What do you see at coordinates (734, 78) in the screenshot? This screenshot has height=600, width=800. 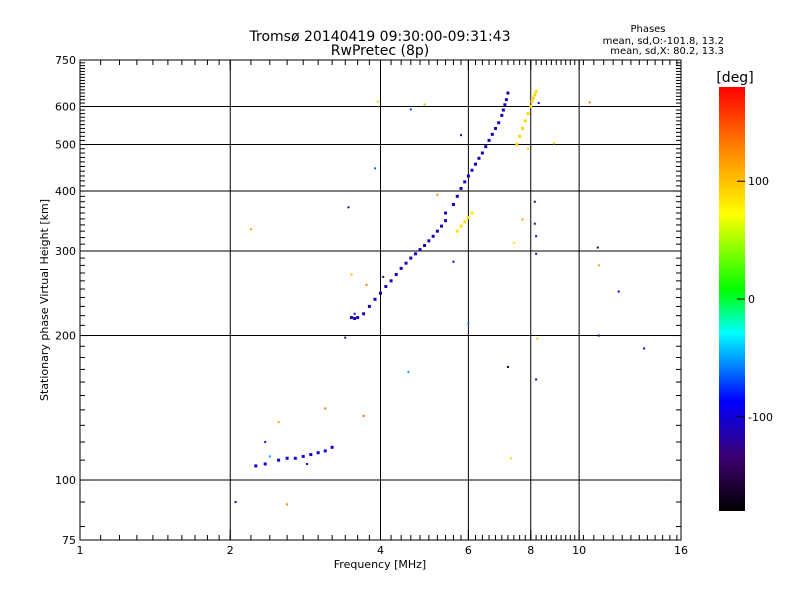 I see `colorbar-label: [deg]` at bounding box center [734, 78].